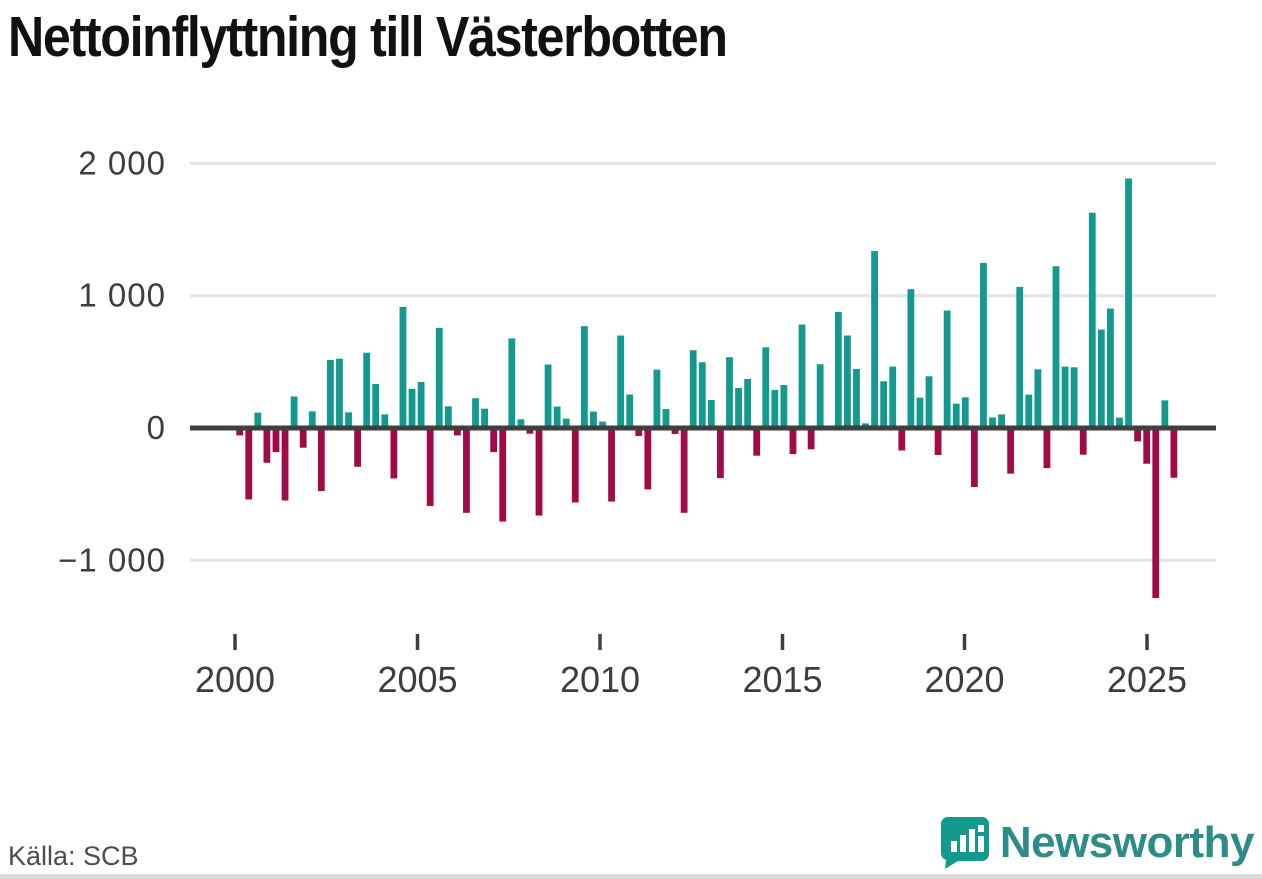  I want to click on logo-exclamation-dot, so click(980, 828).